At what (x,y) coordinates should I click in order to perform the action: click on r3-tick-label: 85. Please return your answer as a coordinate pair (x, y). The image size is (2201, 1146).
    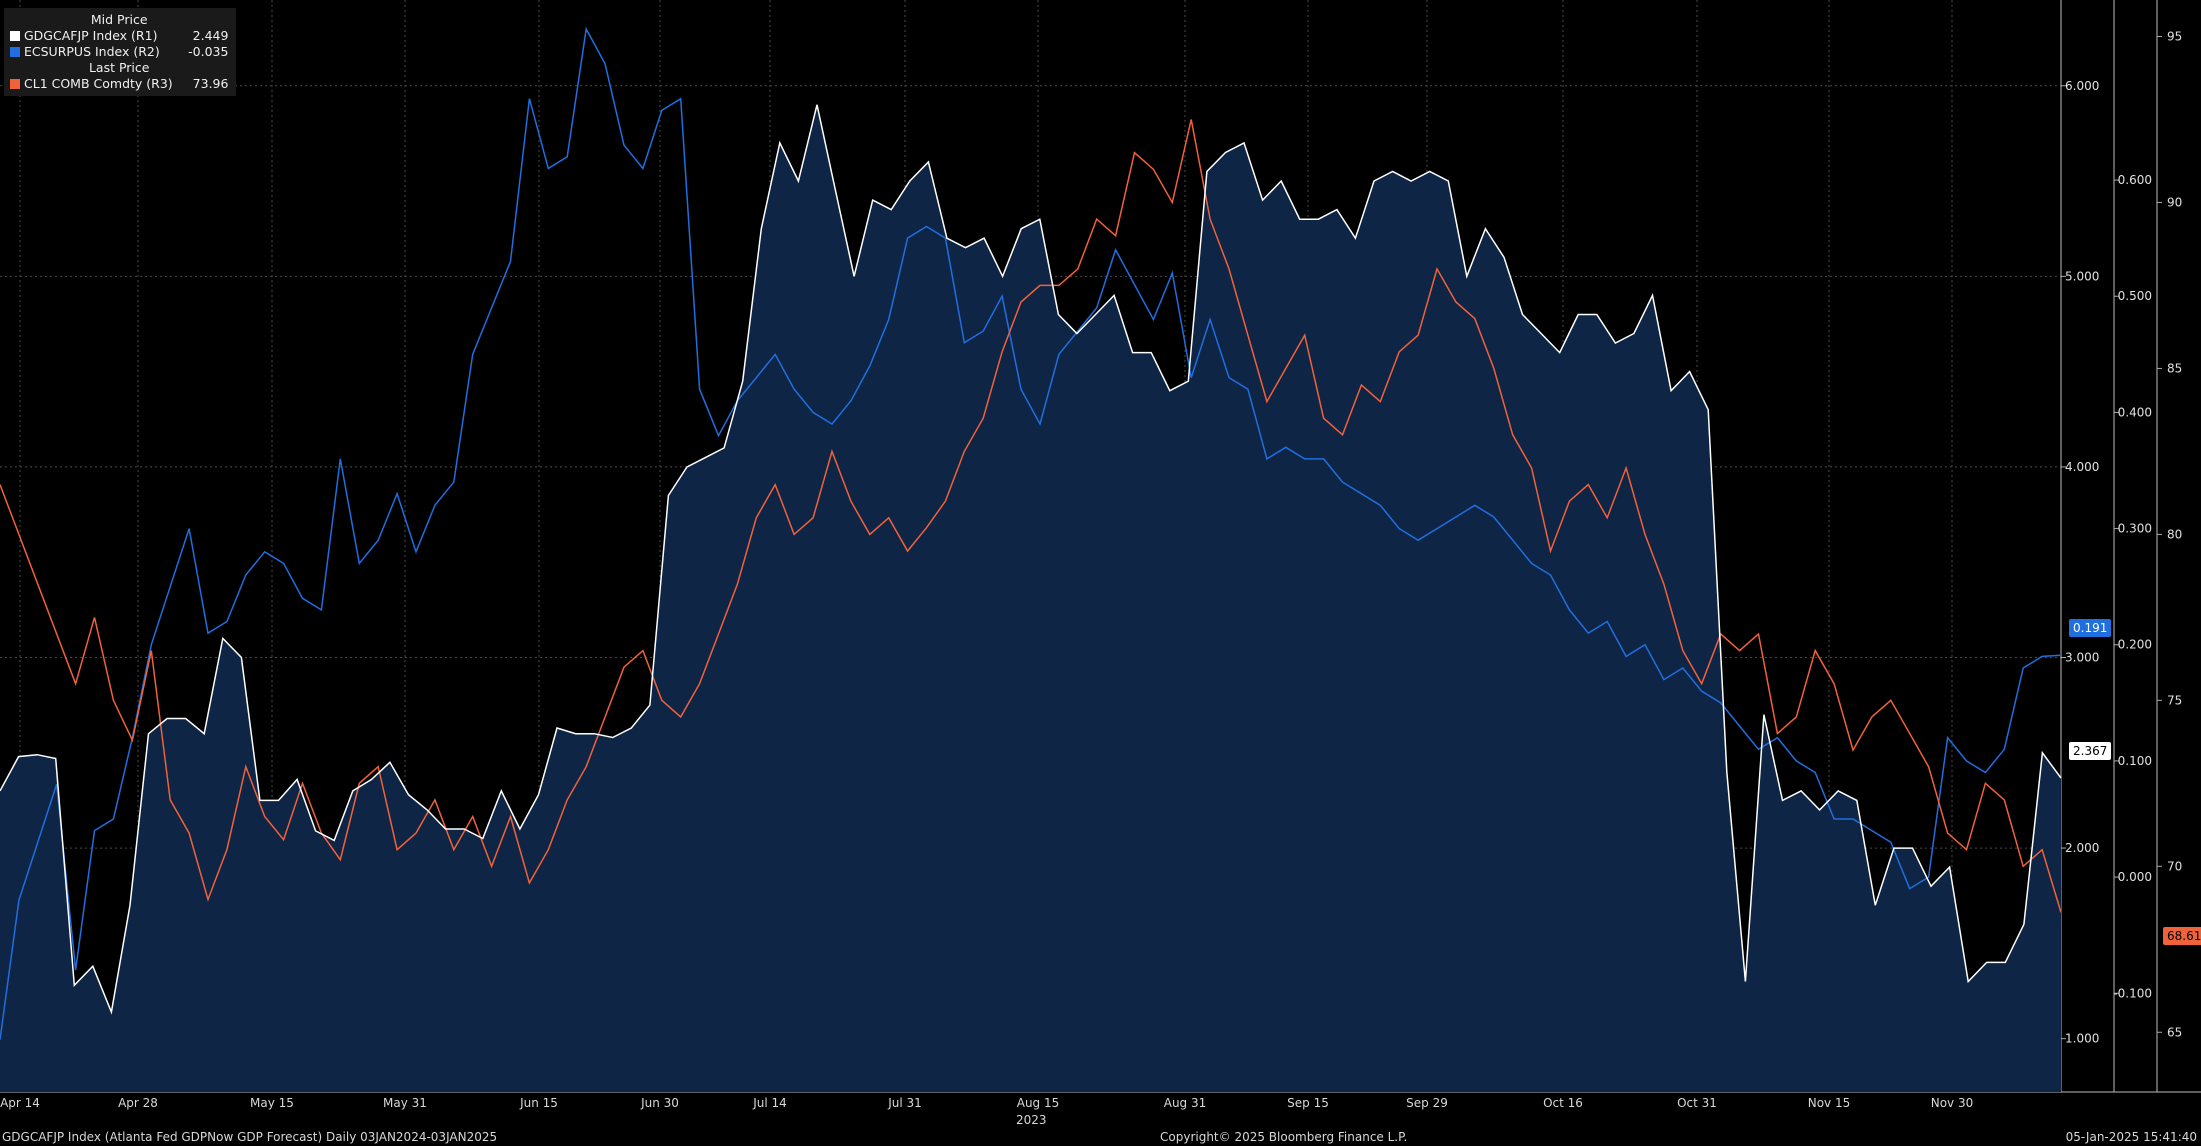
    Looking at the image, I should click on (2174, 368).